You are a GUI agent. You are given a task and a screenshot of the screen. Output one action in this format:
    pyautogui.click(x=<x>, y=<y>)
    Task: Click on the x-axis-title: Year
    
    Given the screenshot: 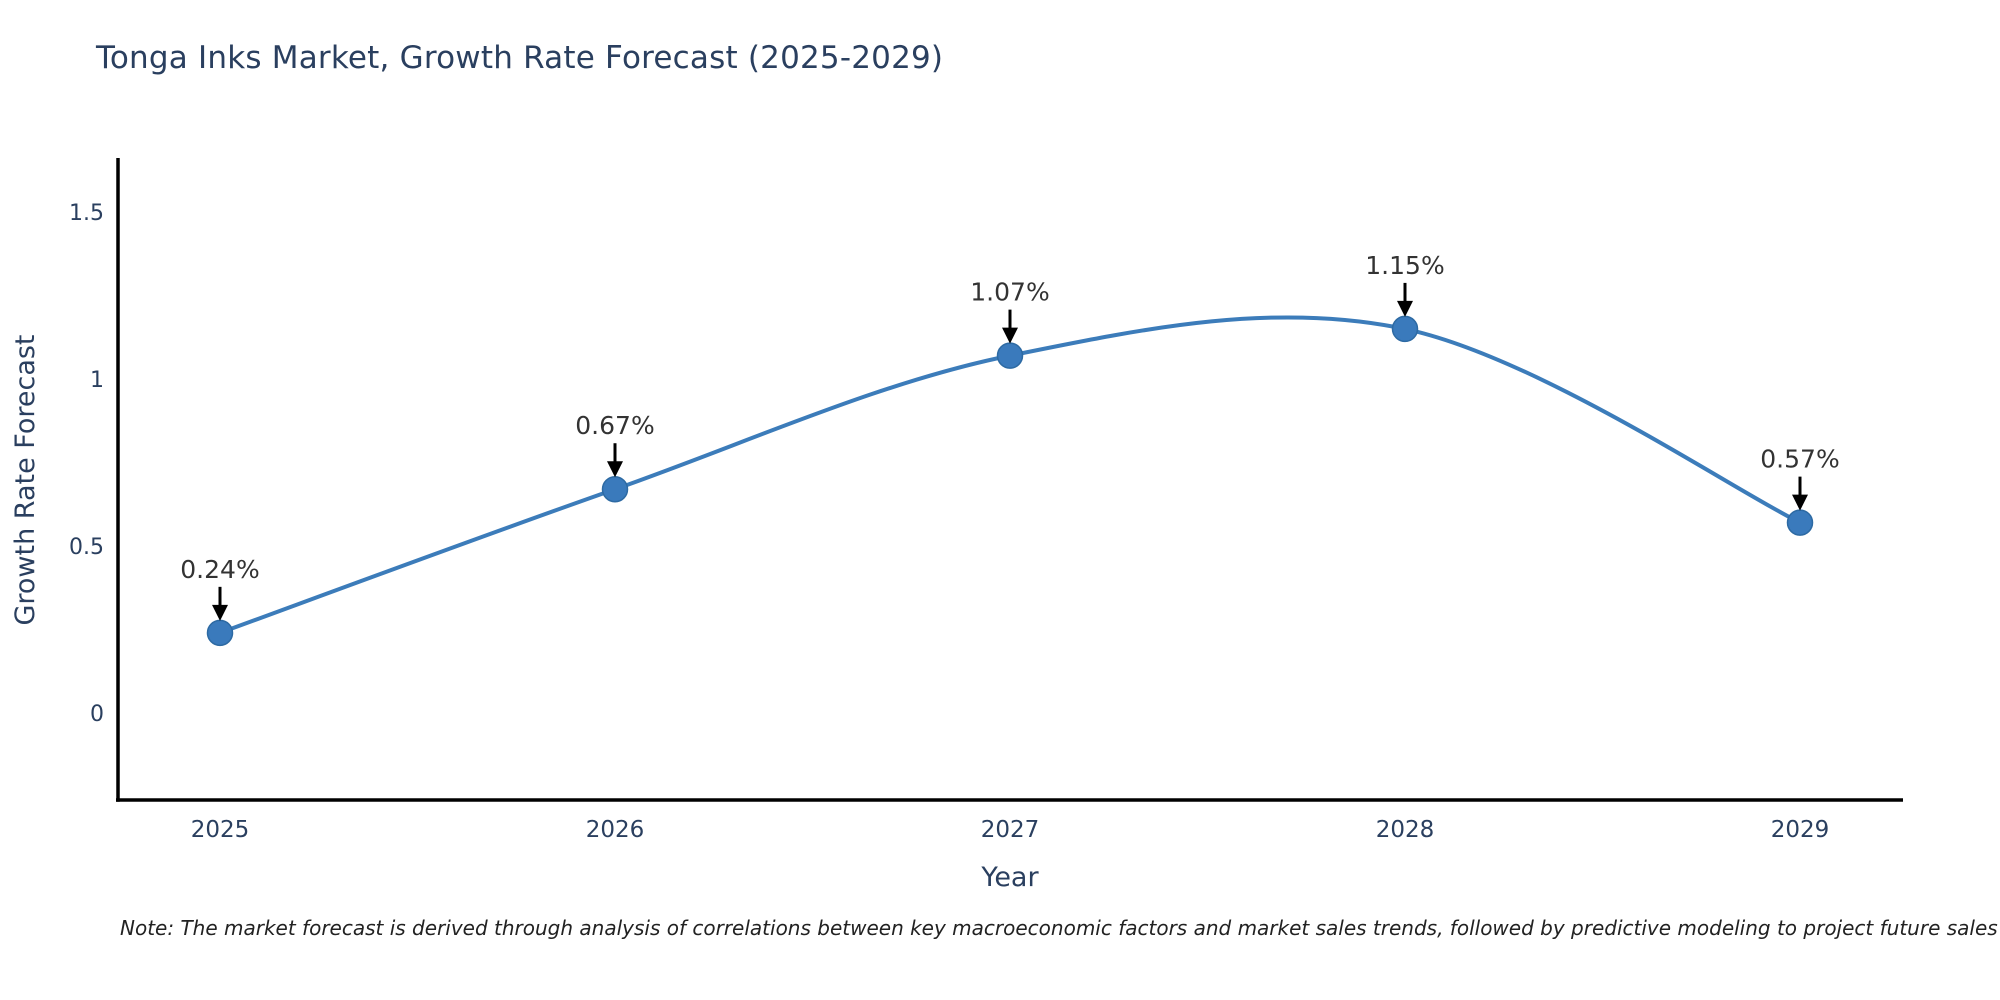 What is the action you would take?
    pyautogui.click(x=1009, y=877)
    